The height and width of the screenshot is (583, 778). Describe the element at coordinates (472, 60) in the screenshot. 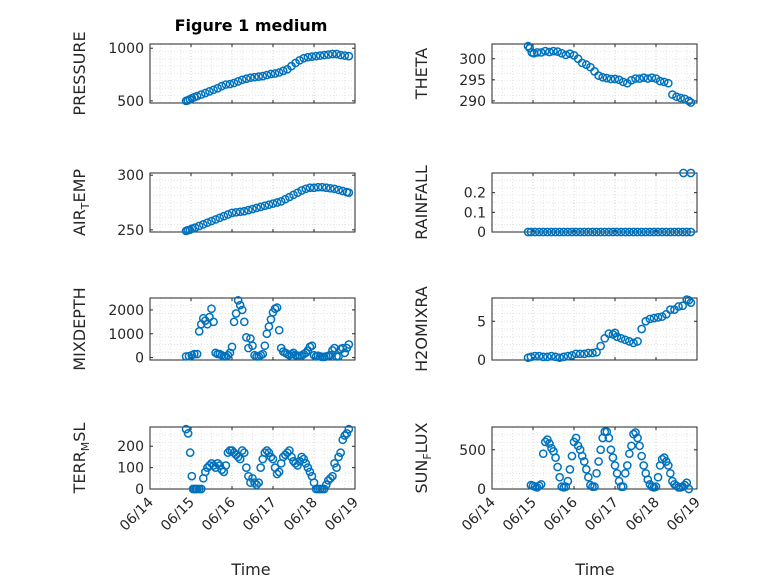

I see `y-tick-label: 300` at that location.